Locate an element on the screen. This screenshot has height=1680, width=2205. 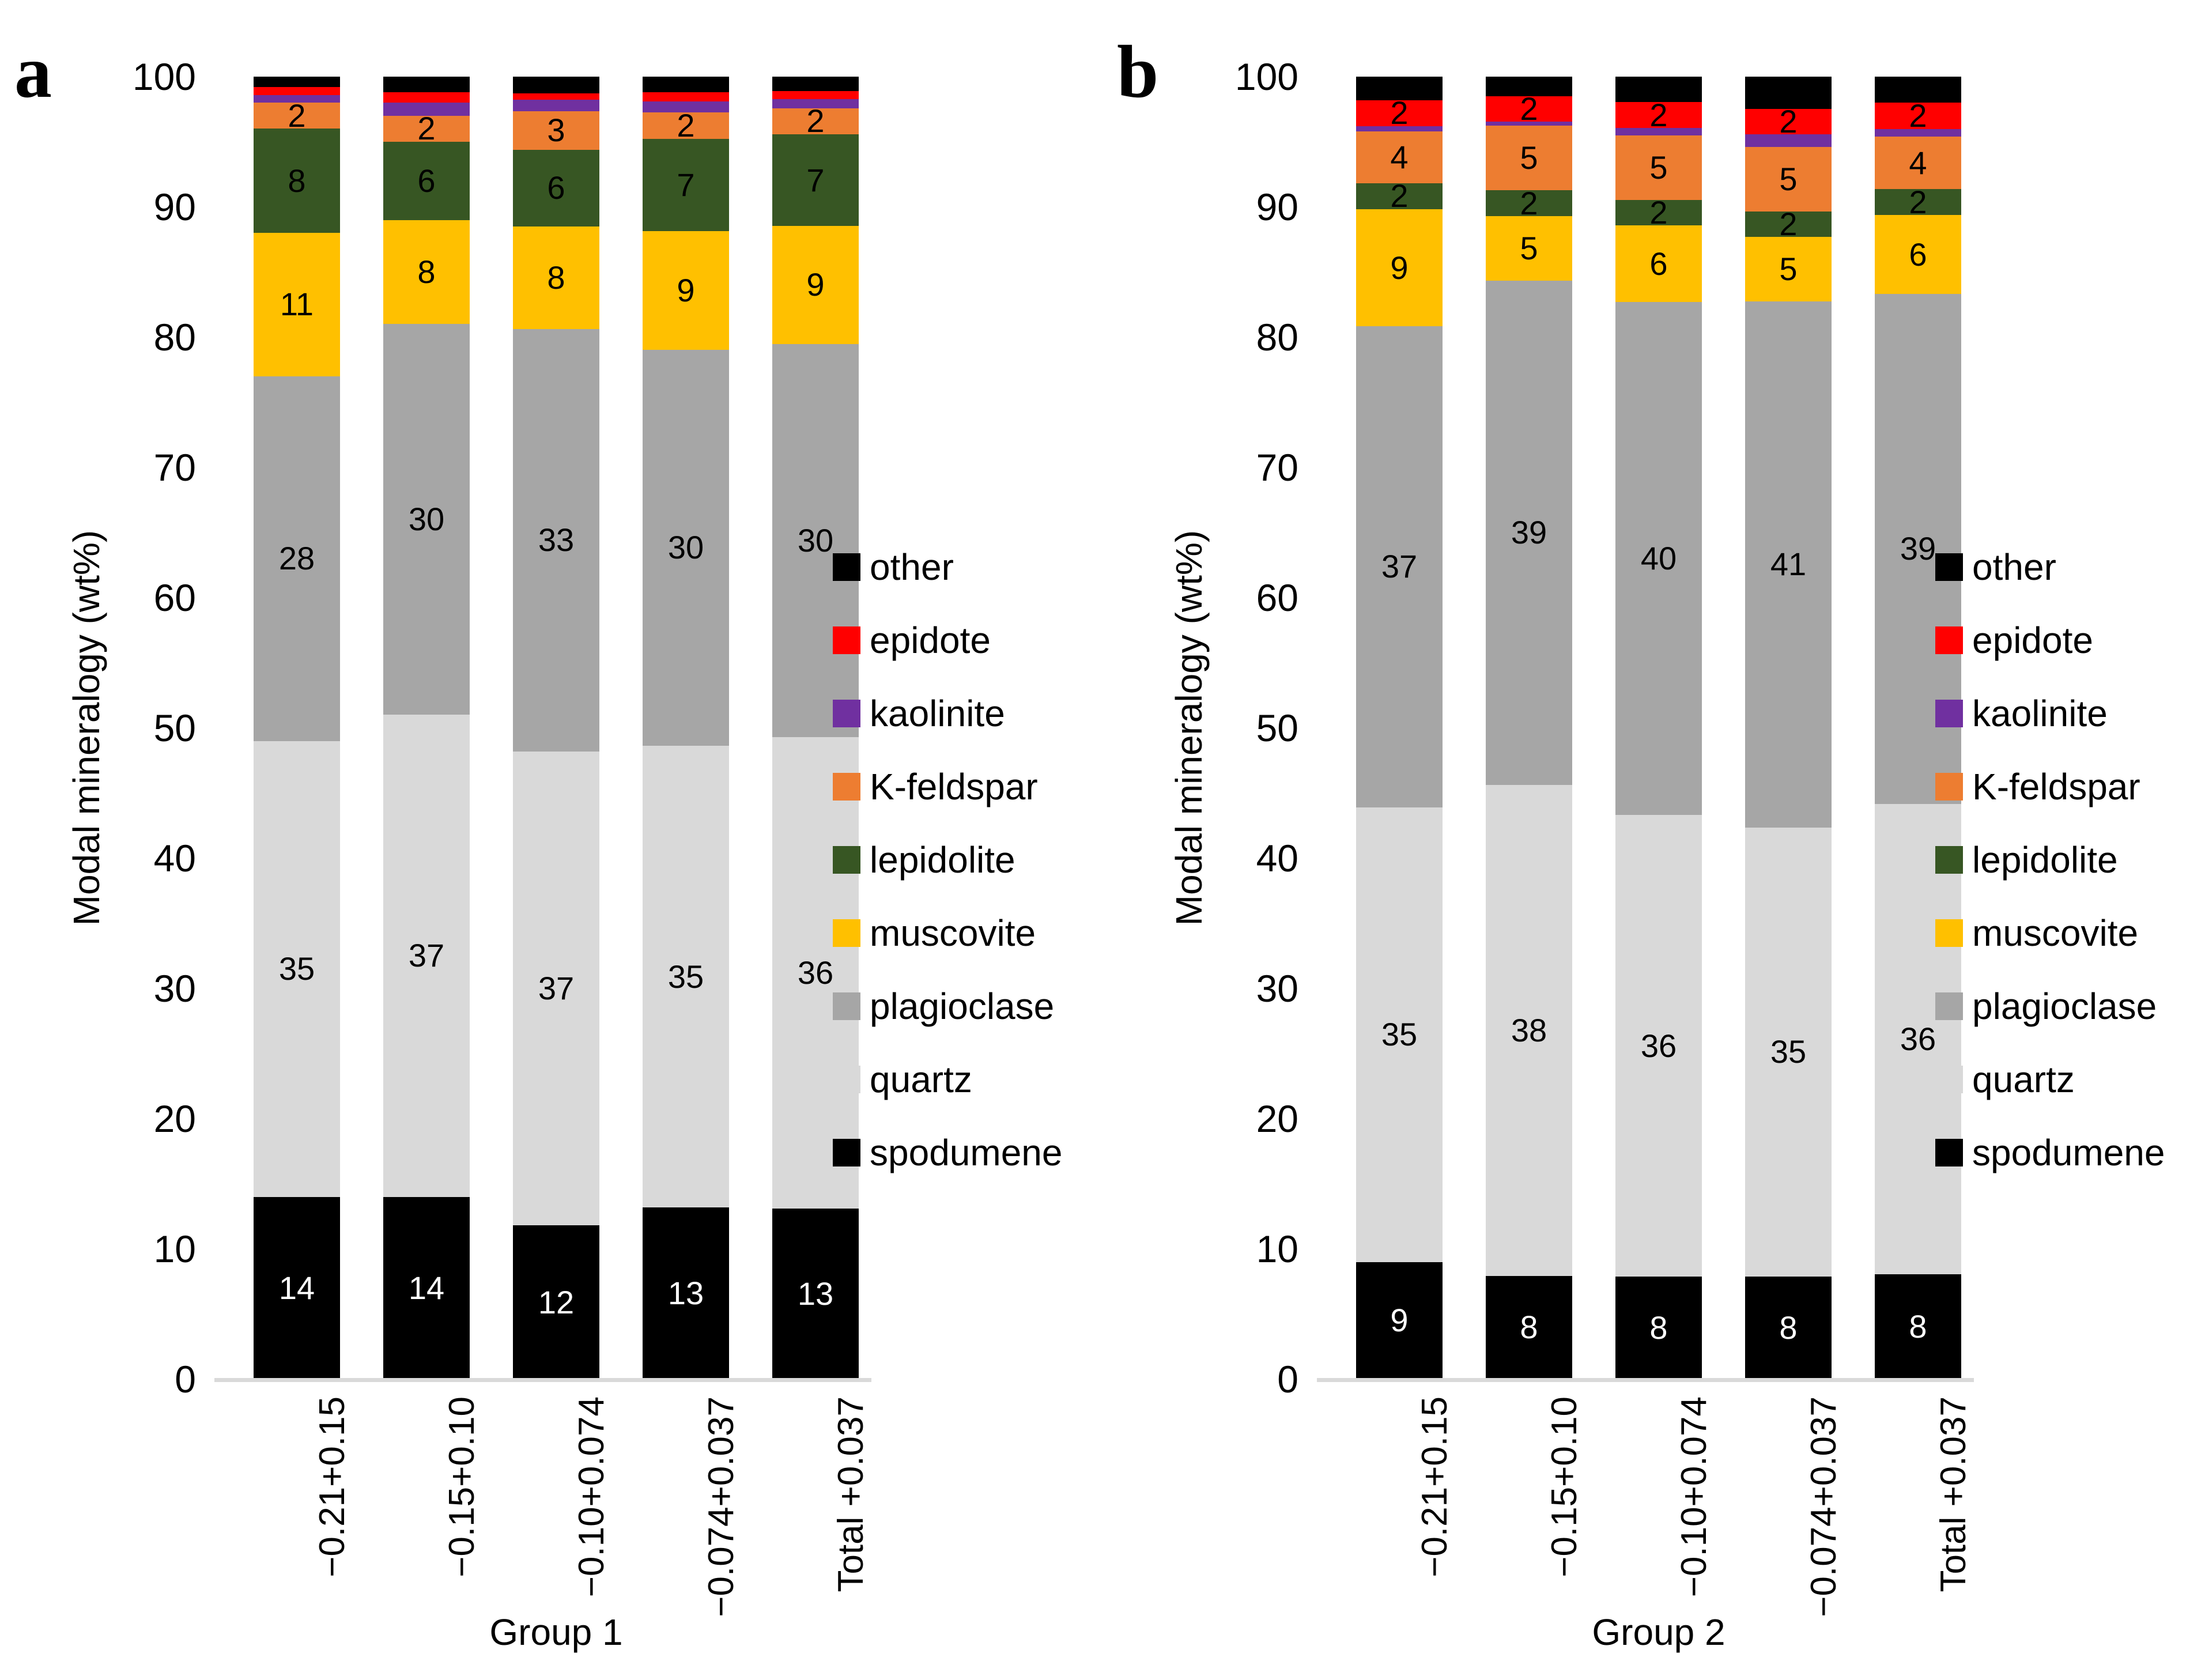
data-label: 12 is located at coordinates (556, 1301).